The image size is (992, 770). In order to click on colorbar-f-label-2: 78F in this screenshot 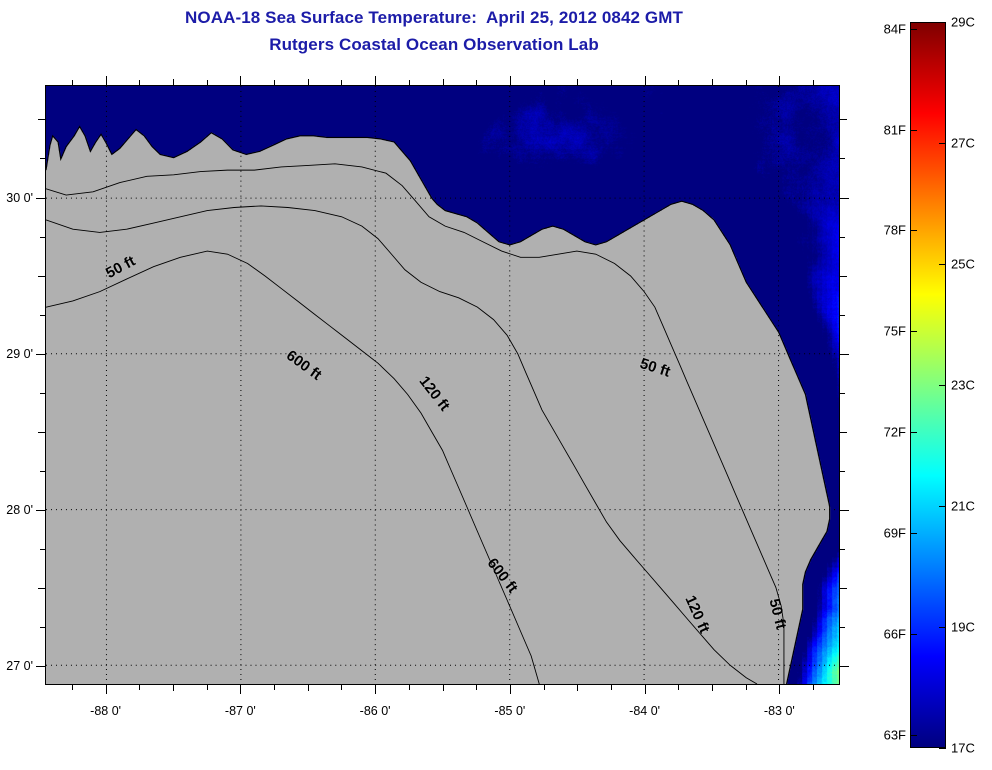, I will do `click(894, 230)`.